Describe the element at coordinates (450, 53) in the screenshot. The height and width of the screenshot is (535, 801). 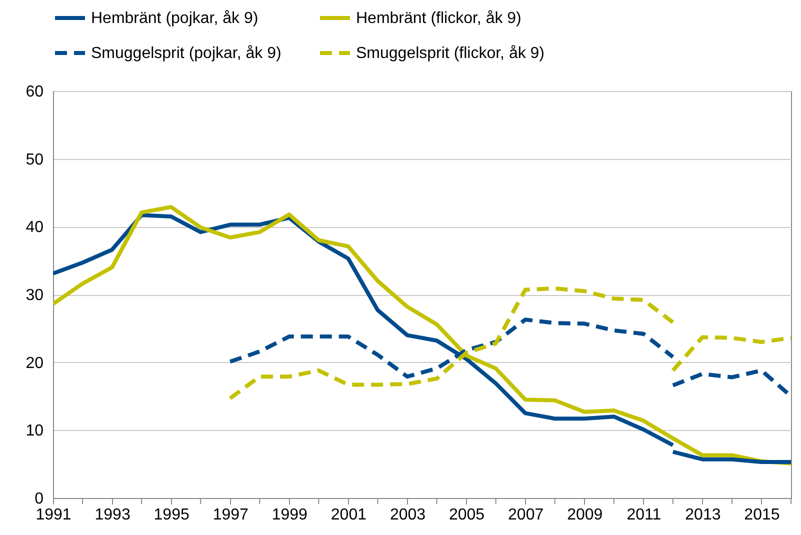
I see `legend-label: Smuggelsprit (flickor, åk 9)` at that location.